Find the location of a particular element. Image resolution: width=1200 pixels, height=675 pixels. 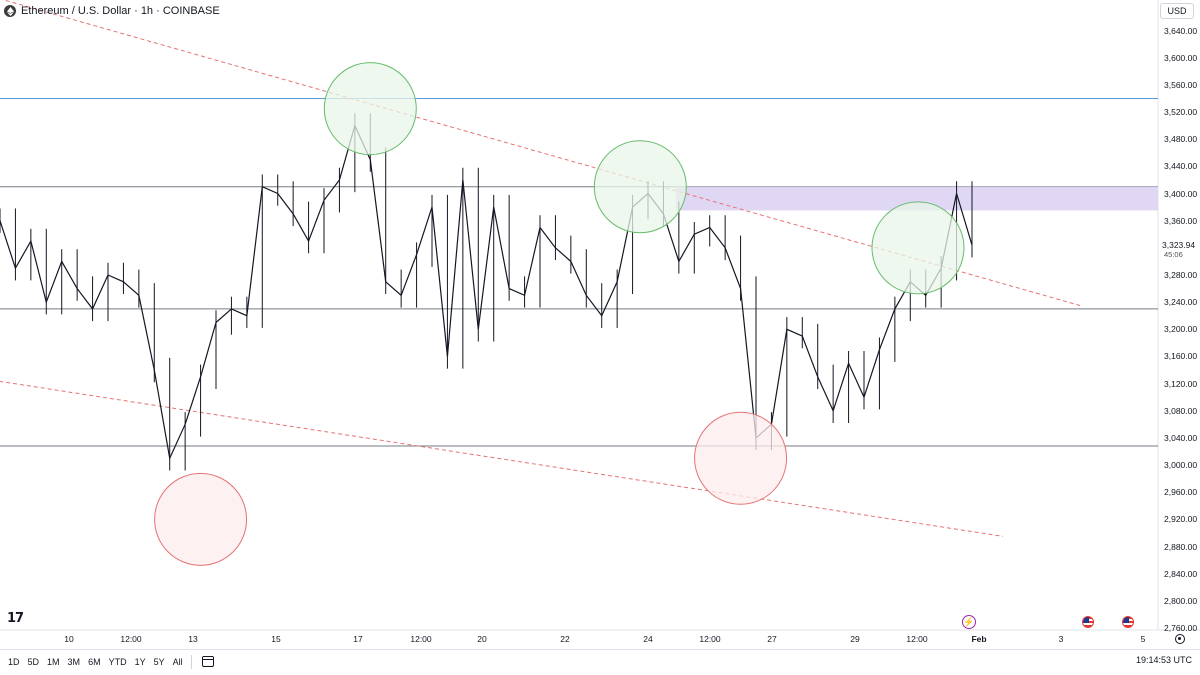

resistance-zone is located at coordinates (917, 198).